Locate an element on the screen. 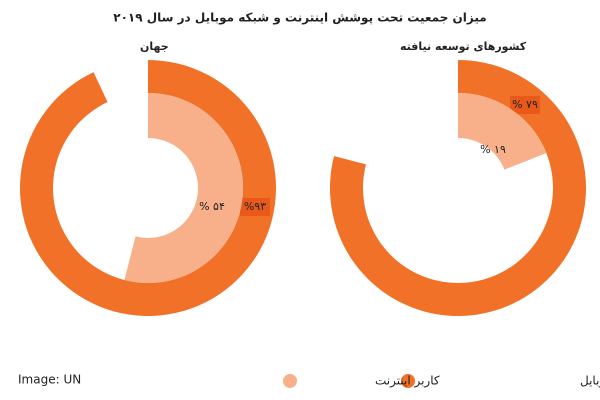 Image resolution: width=600 pixels, height=400 pixels. source: Image: UN is located at coordinates (49, 380).